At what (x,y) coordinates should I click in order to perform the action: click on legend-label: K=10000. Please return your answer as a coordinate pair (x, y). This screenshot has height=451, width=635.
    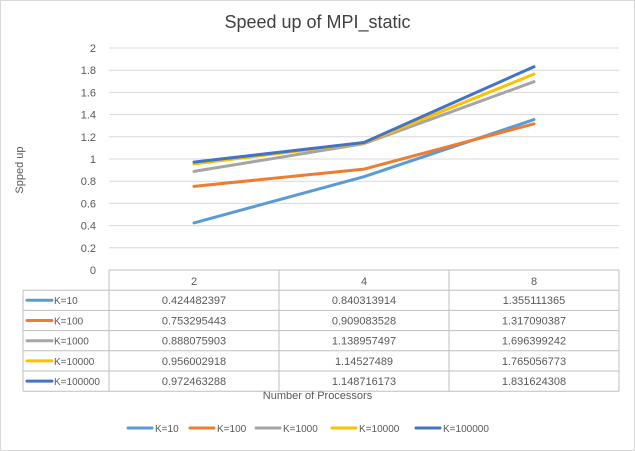
    Looking at the image, I should click on (379, 429).